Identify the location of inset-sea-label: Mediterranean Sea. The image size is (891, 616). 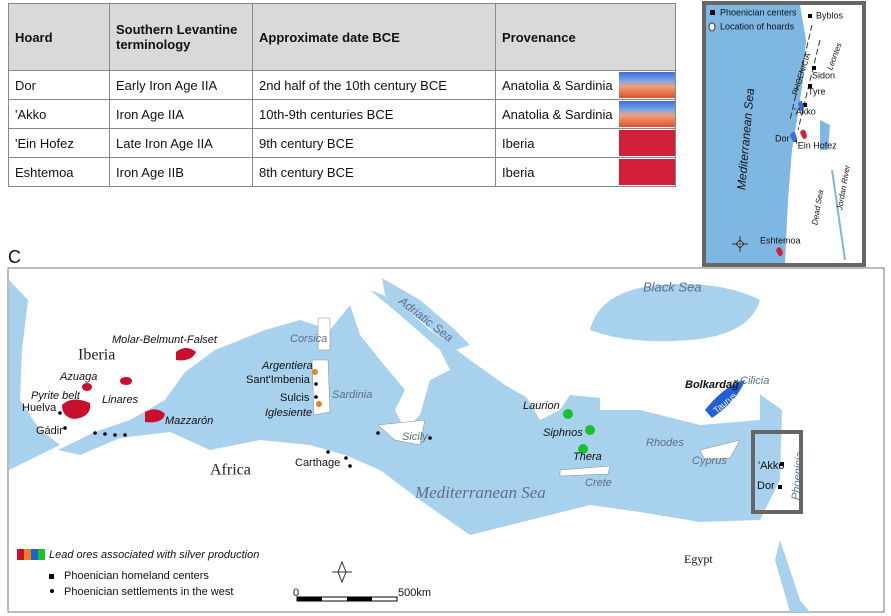
(745, 138).